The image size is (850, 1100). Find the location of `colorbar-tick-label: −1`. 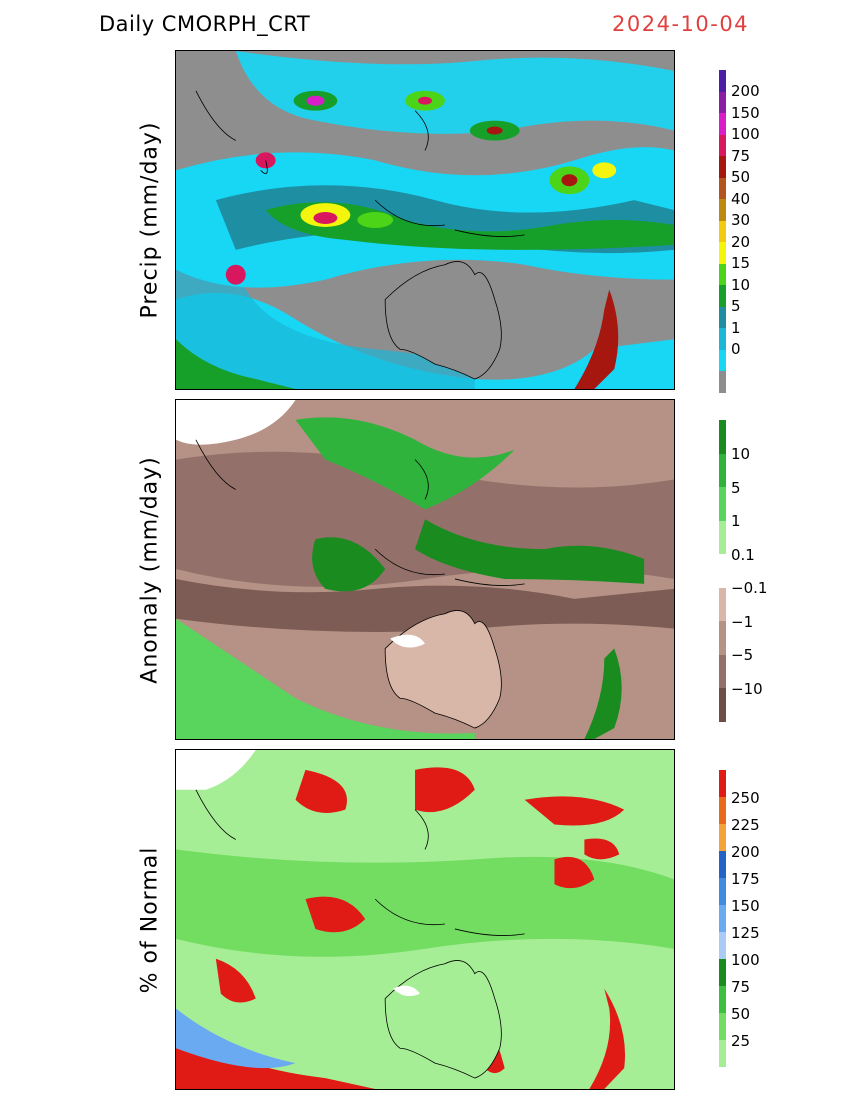

colorbar-tick-label: −1 is located at coordinates (742, 621).